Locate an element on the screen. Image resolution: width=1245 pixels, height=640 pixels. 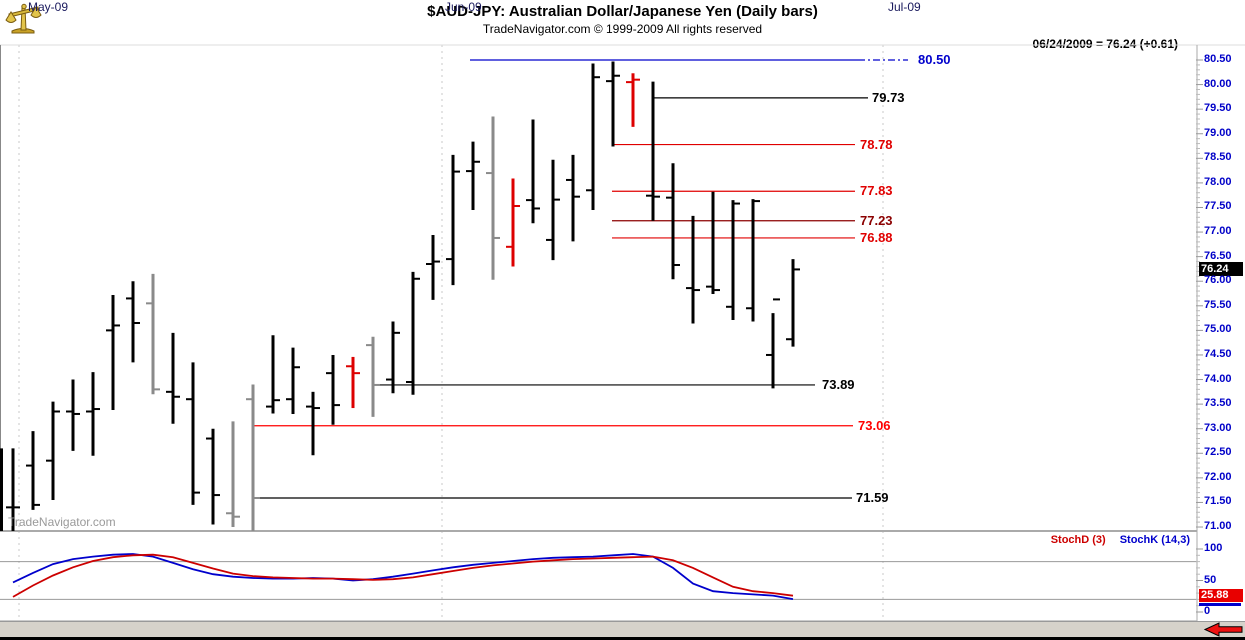
x-axis-label: Jun-09 is located at coordinates (463, 7).